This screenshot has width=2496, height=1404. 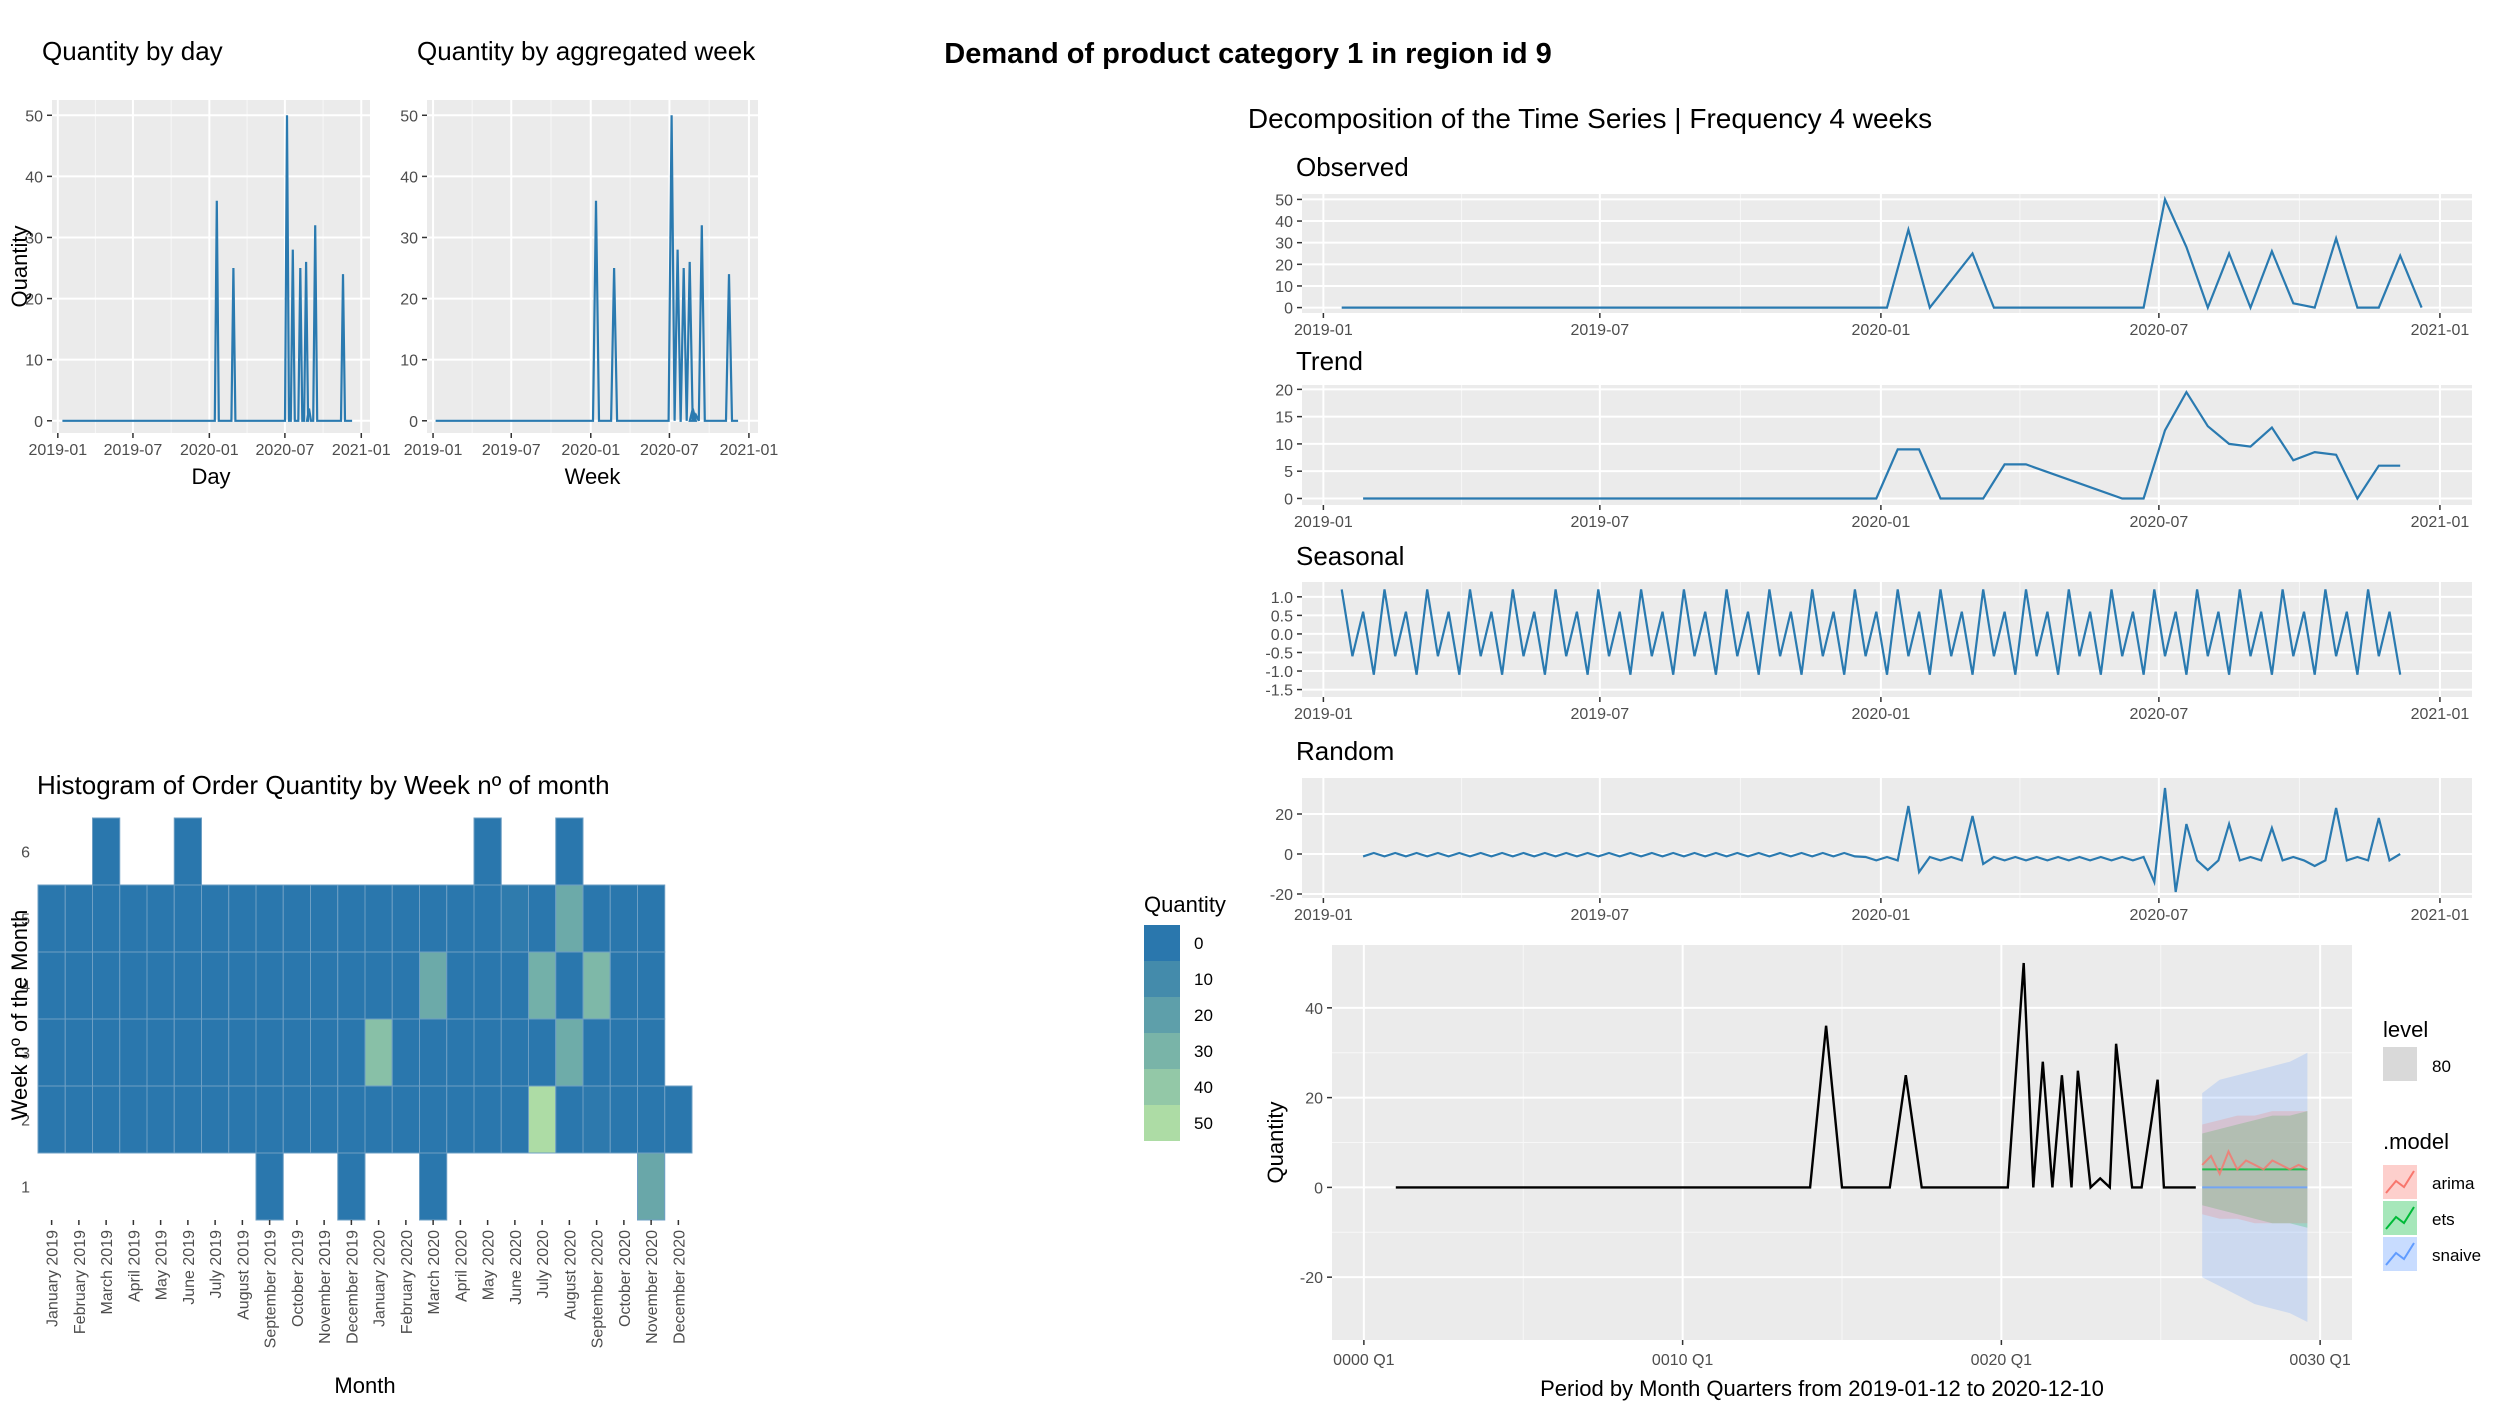 I want to click on day-chart-panel-bg, so click(x=211, y=266).